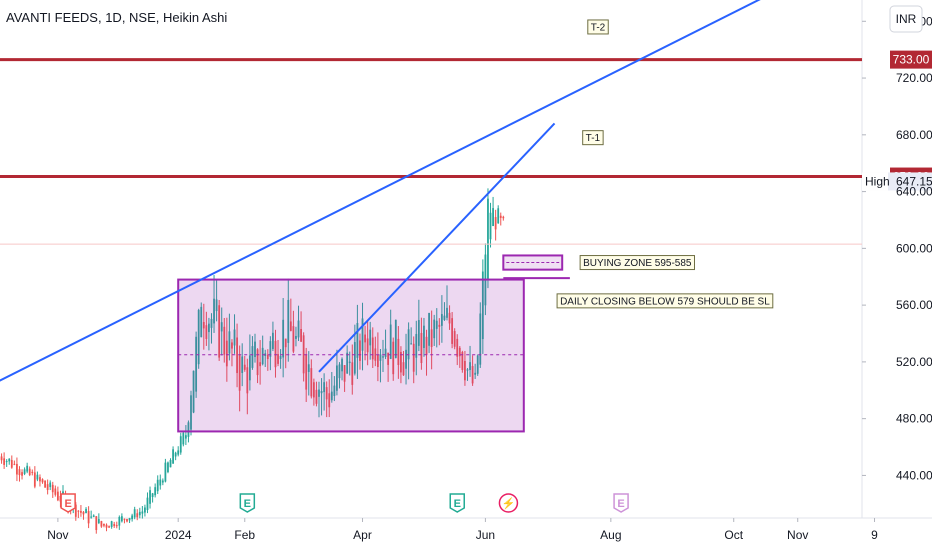 Image resolution: width=932 pixels, height=550 pixels. I want to click on price-tick-label: 520.00, so click(914, 362).